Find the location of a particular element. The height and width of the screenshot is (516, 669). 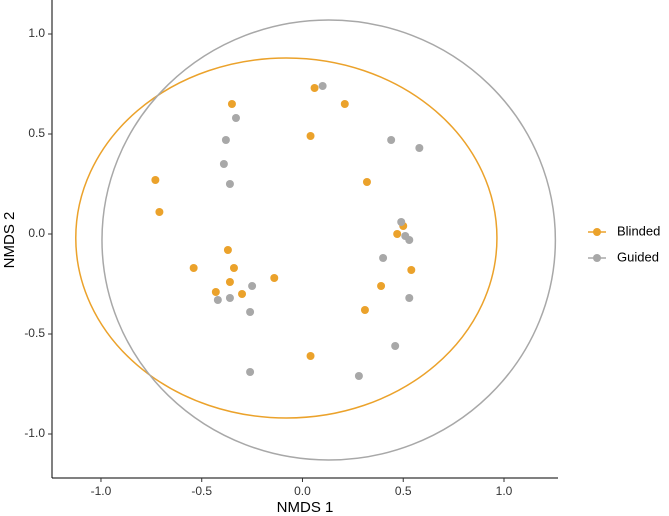

x-tick-label: 0.5 is located at coordinates (403, 491).